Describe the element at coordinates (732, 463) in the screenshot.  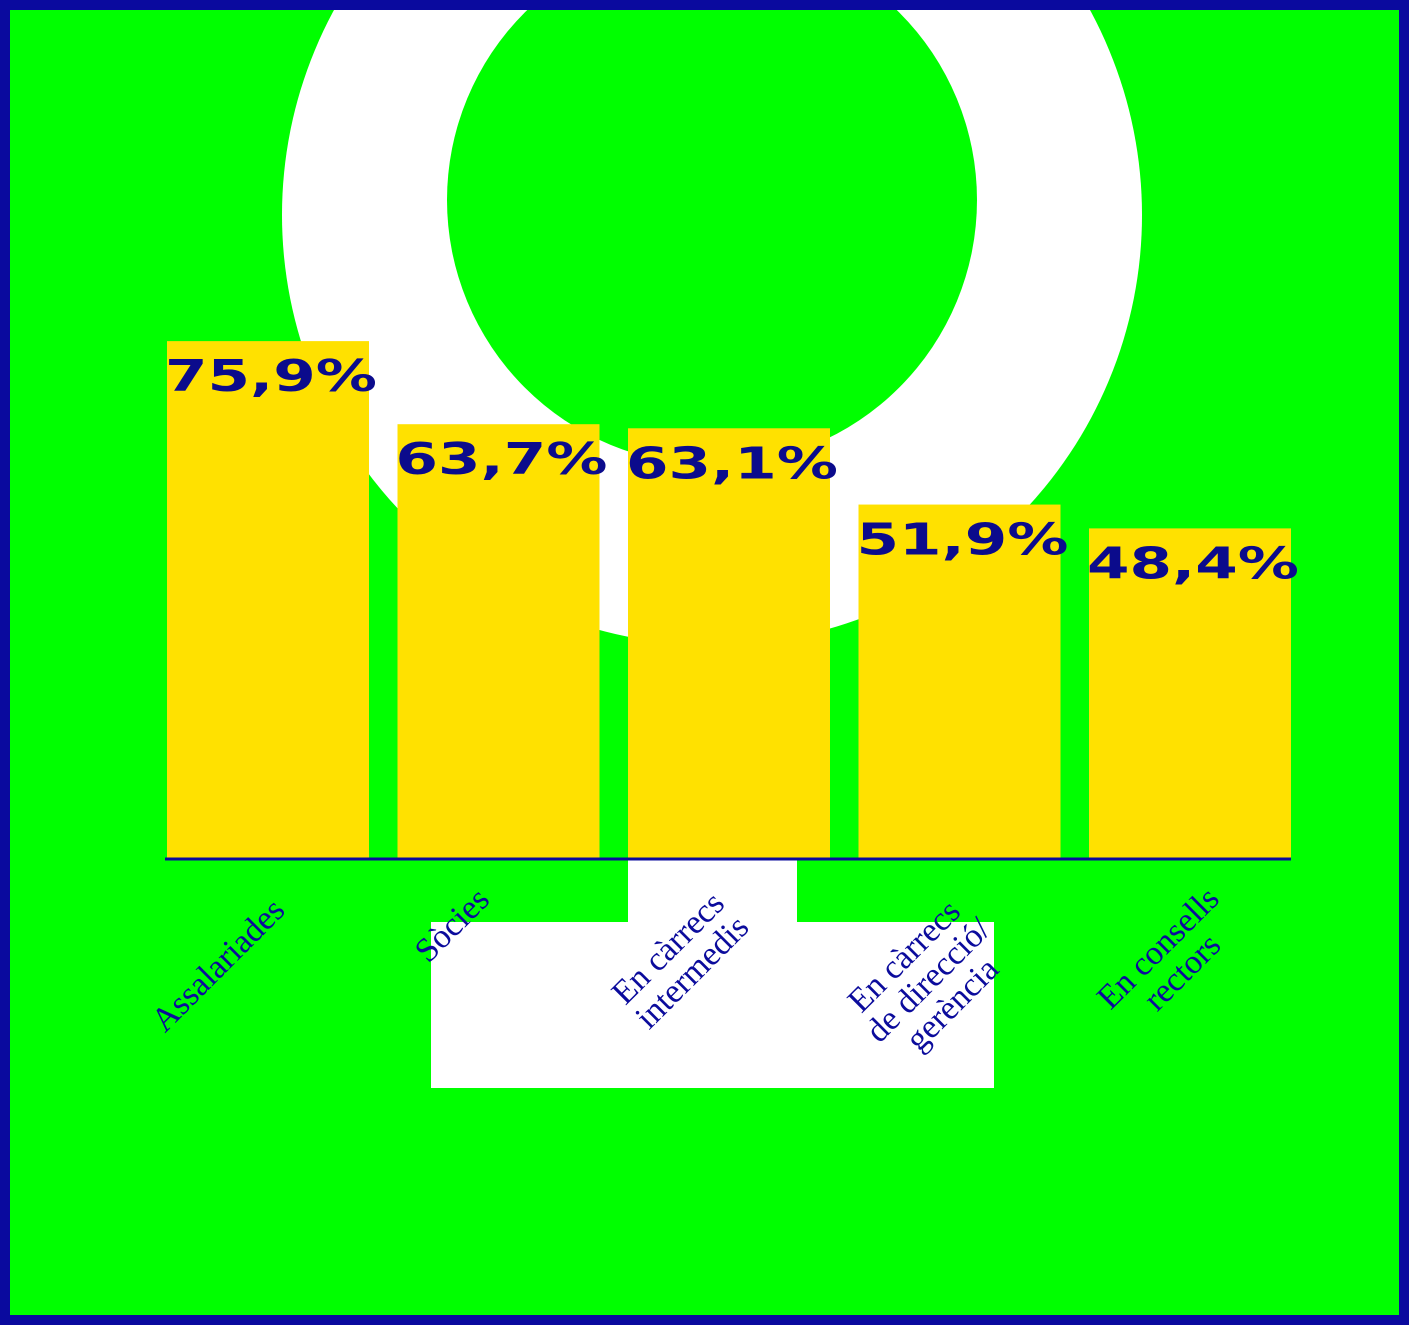
I see `value-label: 63,1%` at that location.